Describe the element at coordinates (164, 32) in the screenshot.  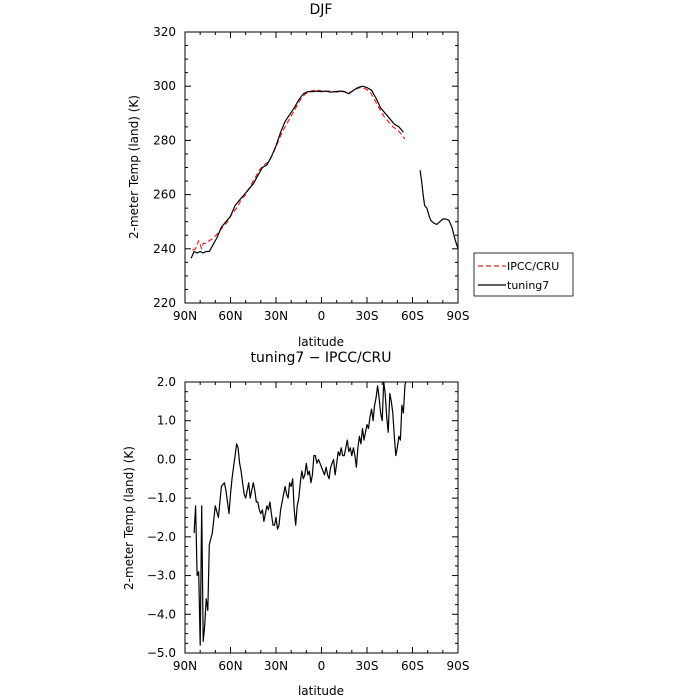
I see `y-tick-label: 320` at that location.